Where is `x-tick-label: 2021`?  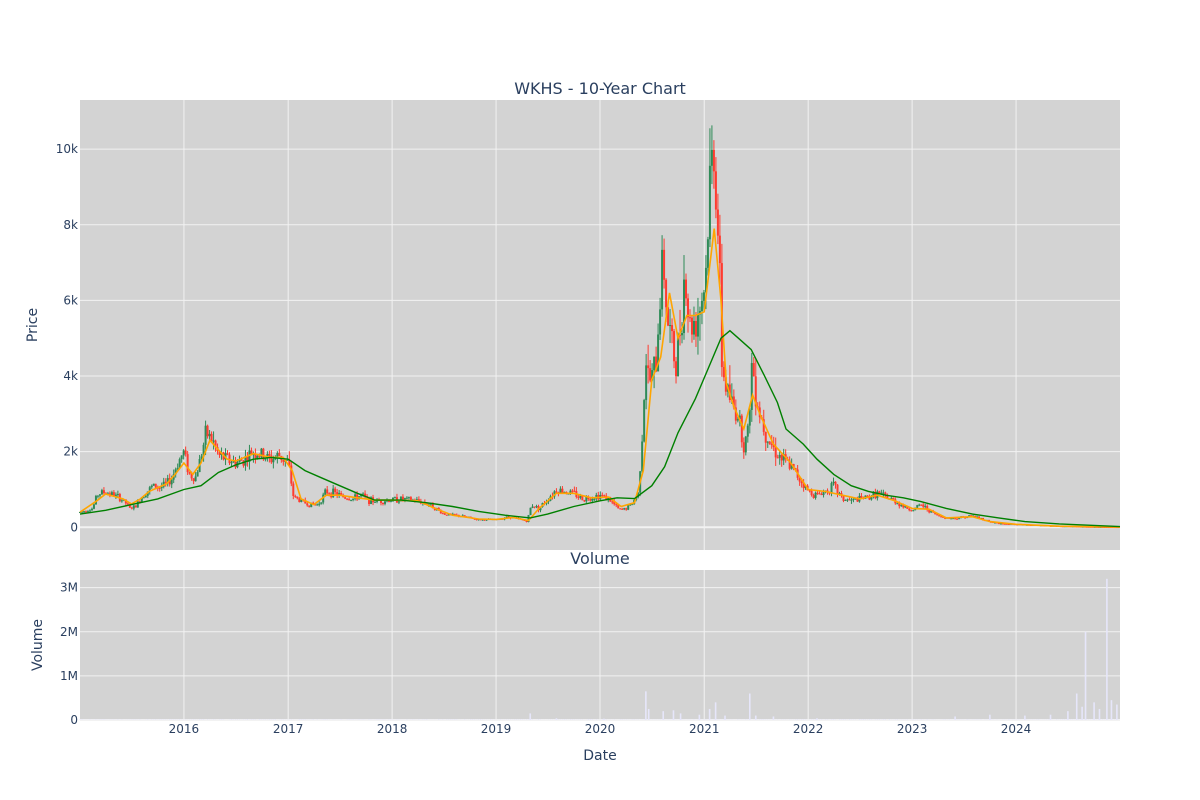 x-tick-label: 2021 is located at coordinates (704, 729).